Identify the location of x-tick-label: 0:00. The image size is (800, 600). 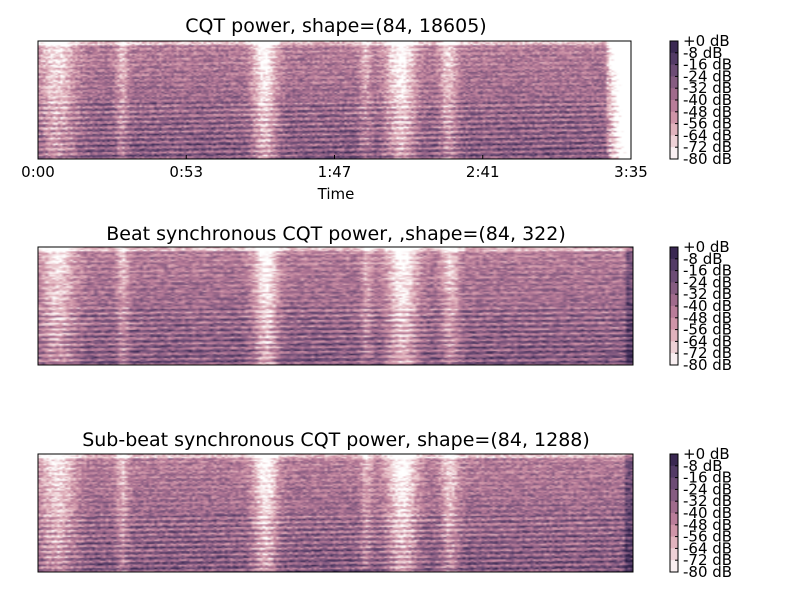
(38, 172).